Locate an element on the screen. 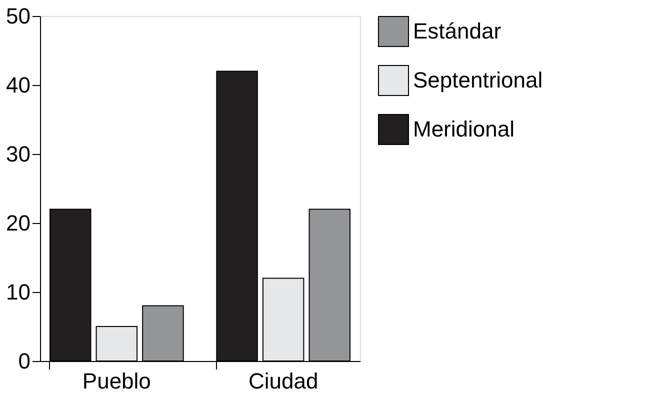 This screenshot has height=414, width=668. y-tick-label: 50 is located at coordinates (18, 16).